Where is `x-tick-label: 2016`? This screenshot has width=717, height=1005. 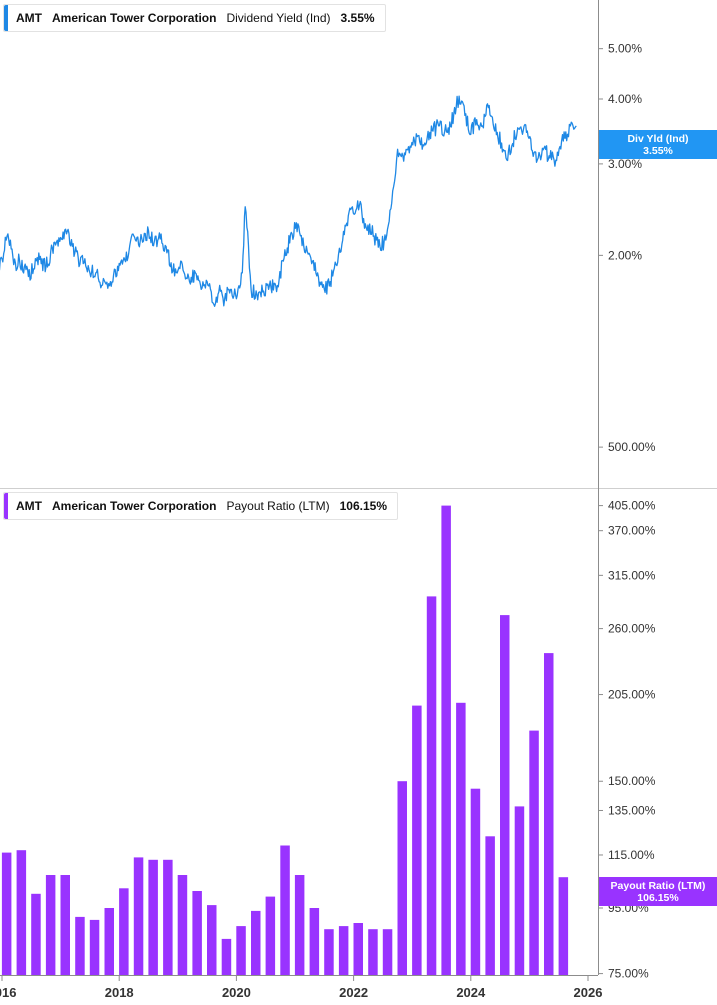
x-tick-label: 2016 is located at coordinates (8, 992).